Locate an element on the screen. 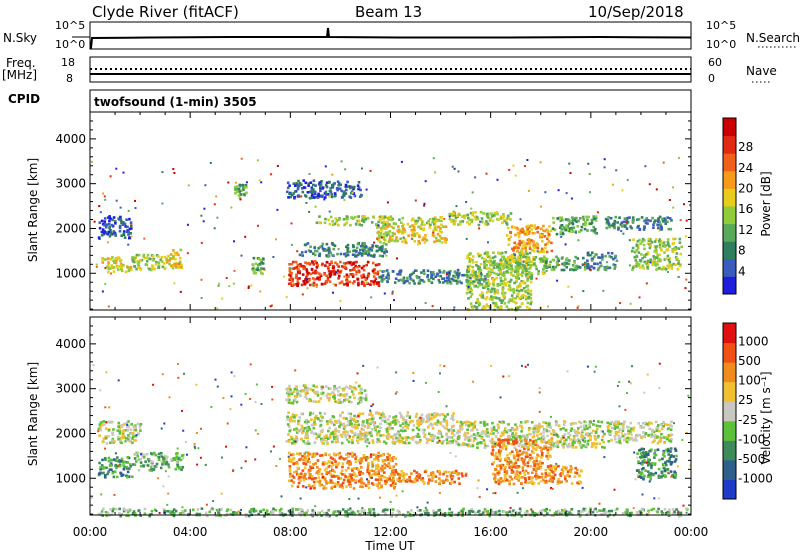 The image size is (800, 554). velocity-band is located at coordinates (116, 467).